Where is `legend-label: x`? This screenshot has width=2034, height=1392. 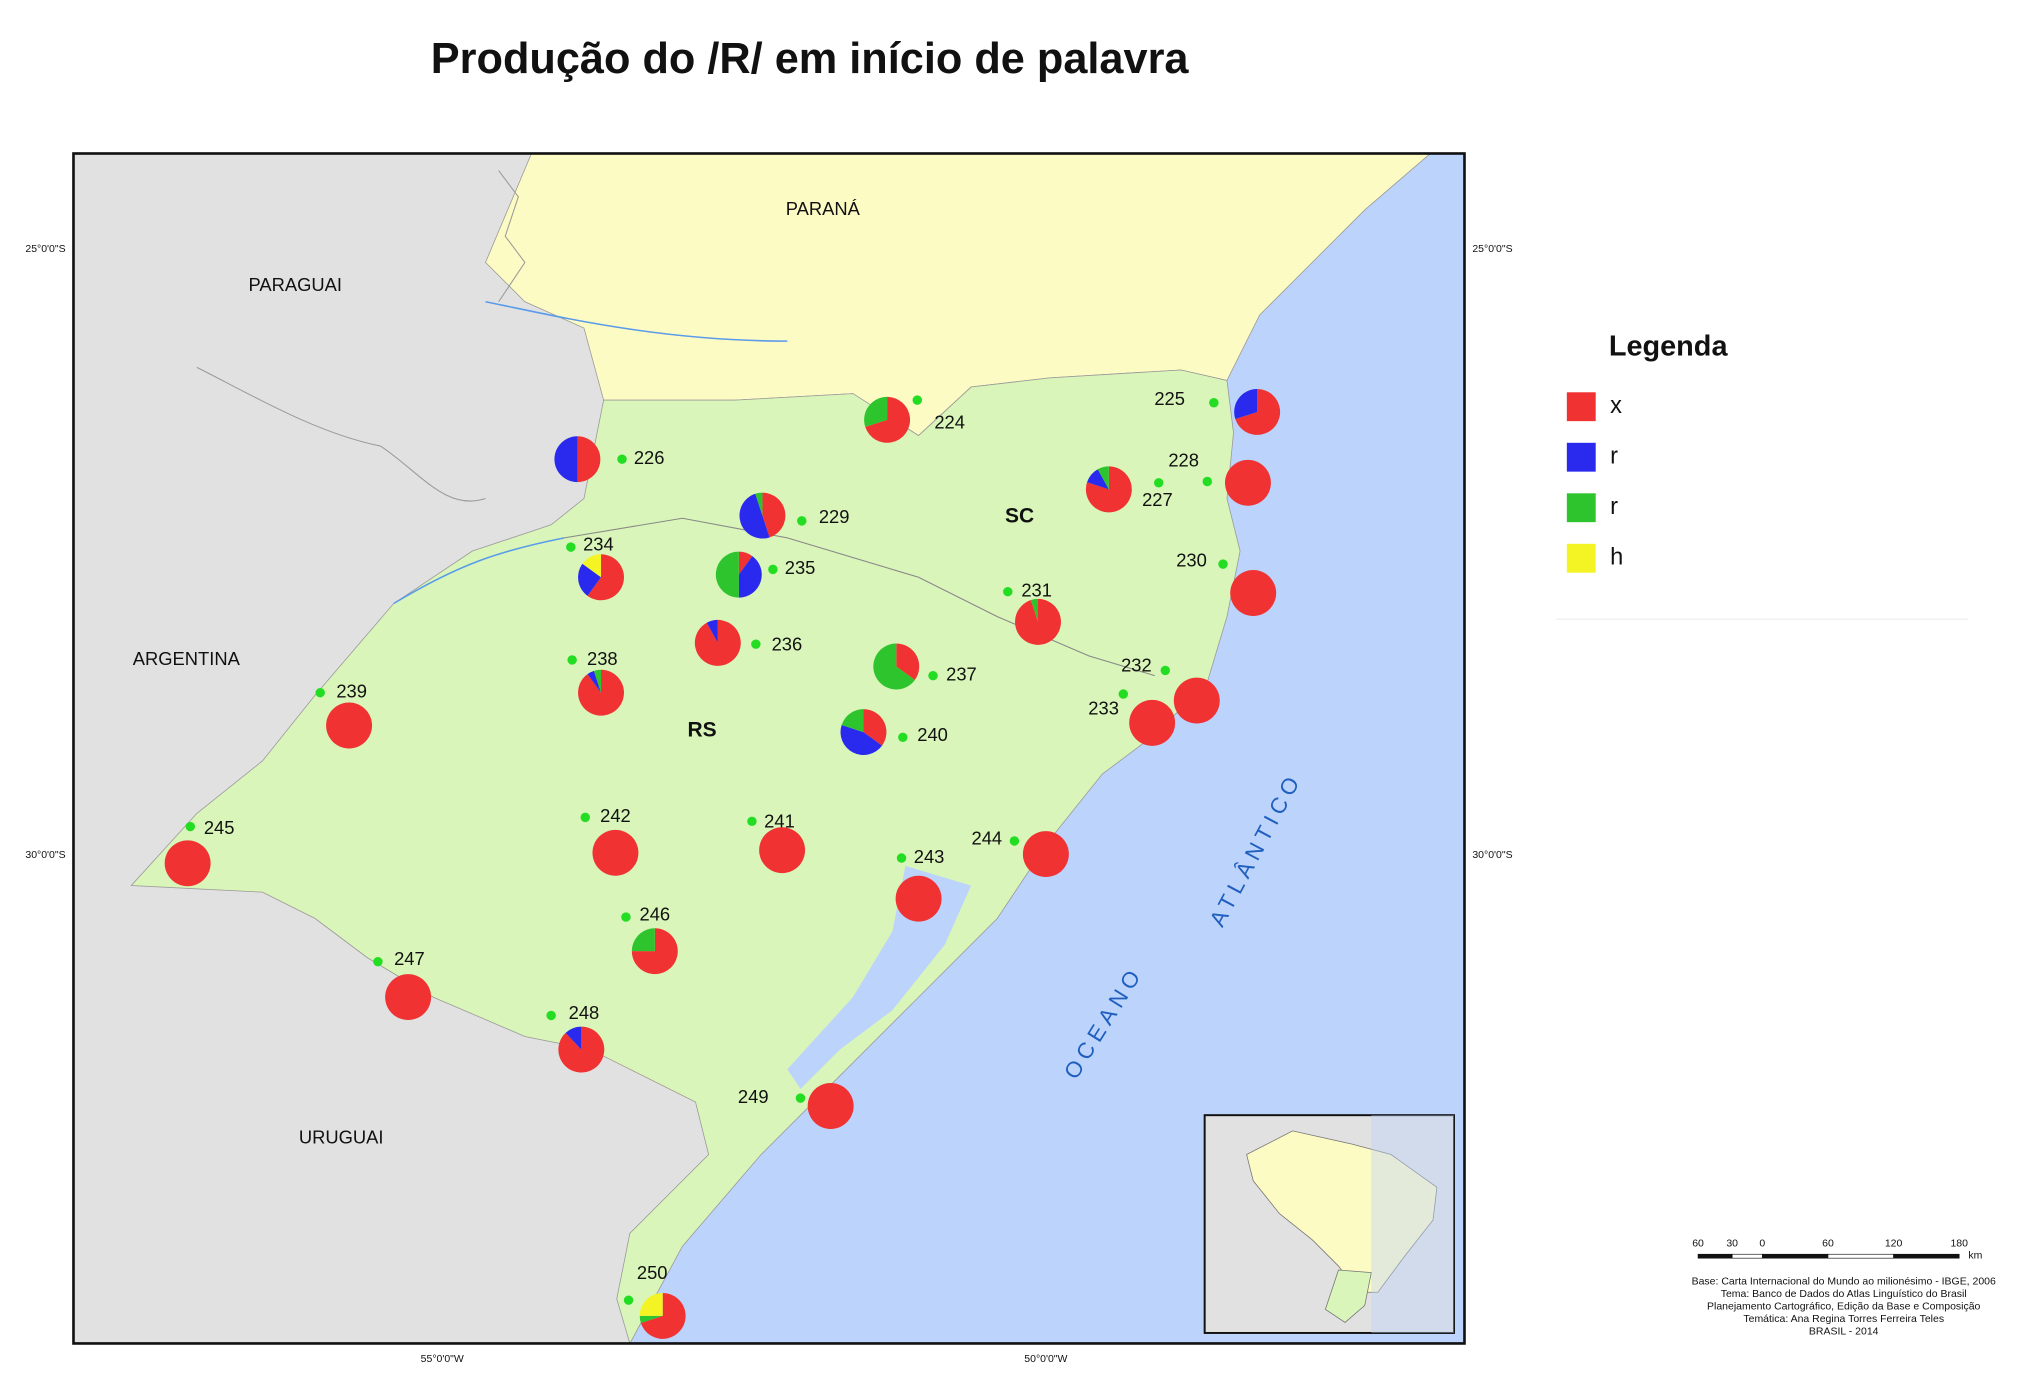 legend-label: x is located at coordinates (1616, 406).